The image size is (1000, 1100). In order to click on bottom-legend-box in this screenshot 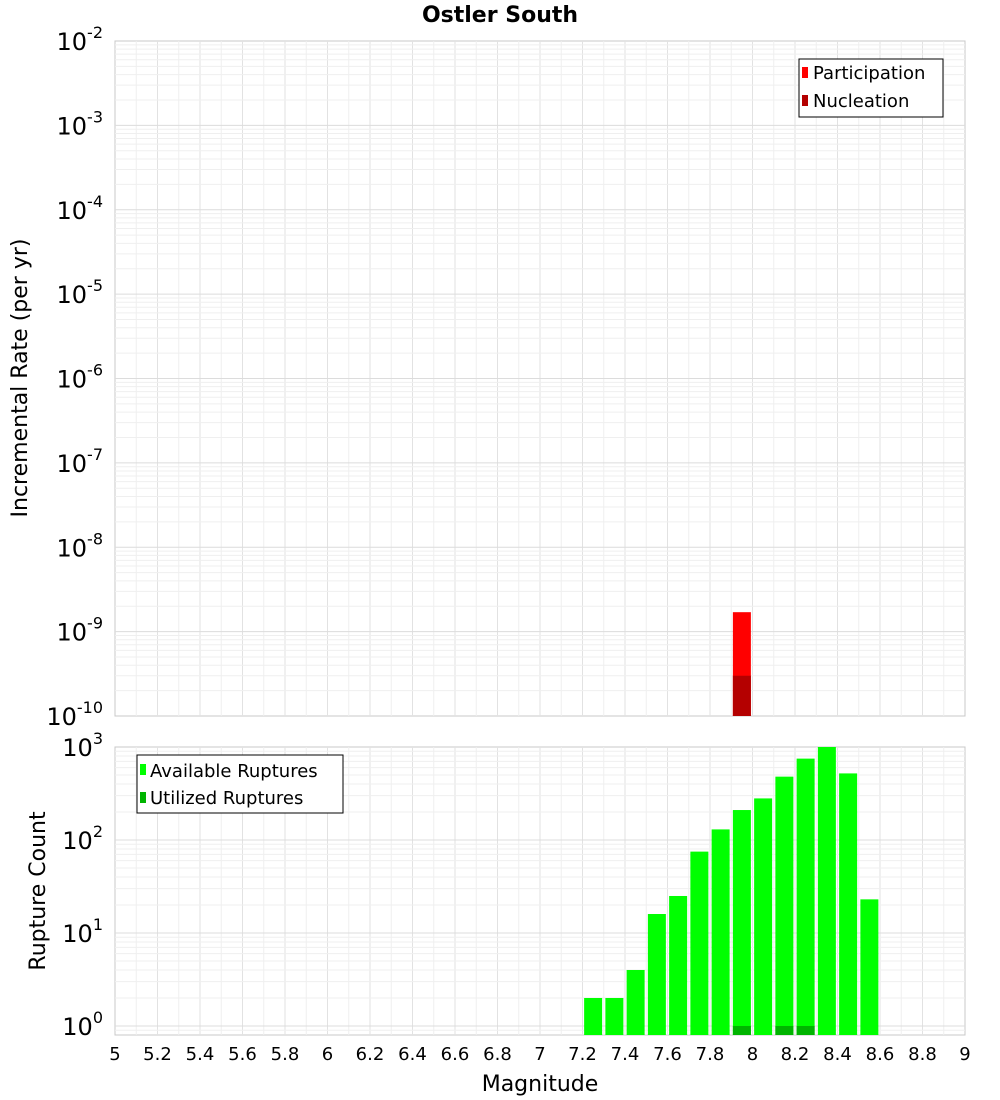, I will do `click(240, 784)`.